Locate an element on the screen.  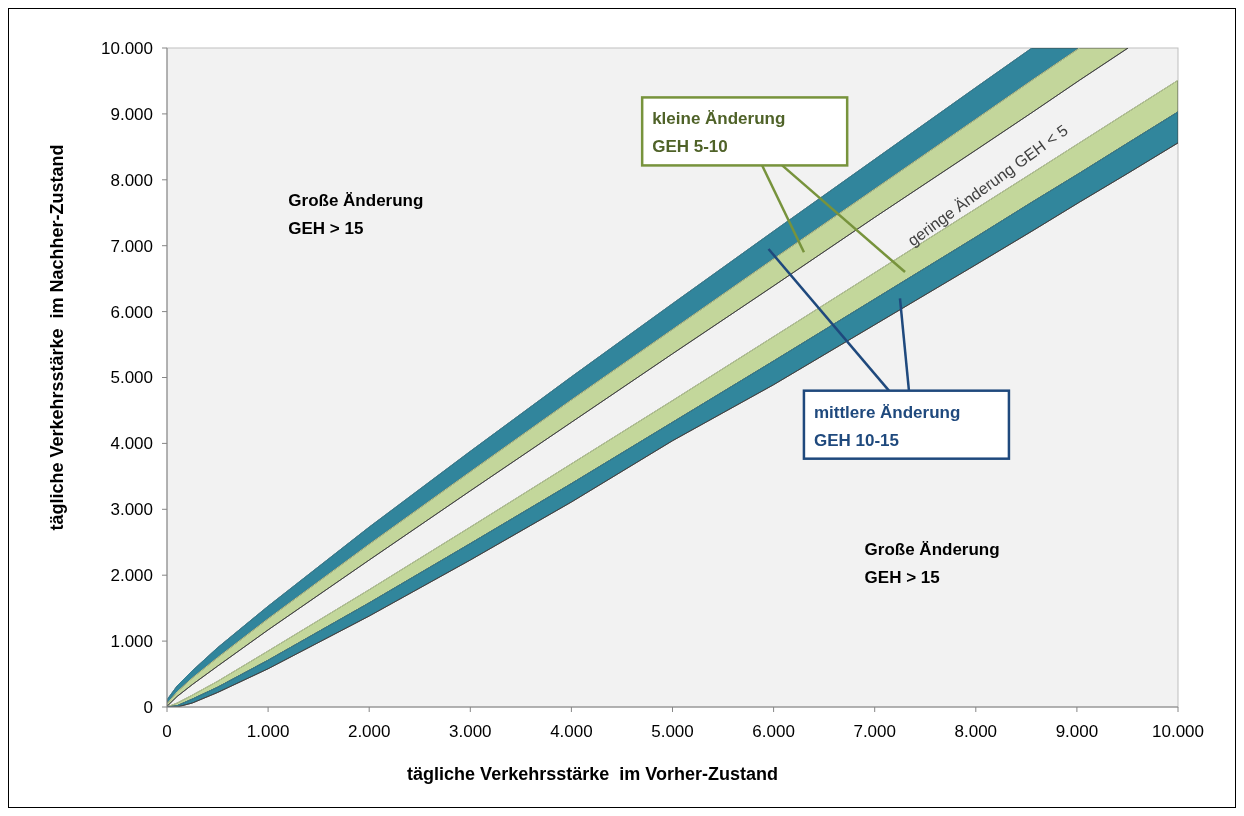
x-axis-title: tägliche Verkehrsstärke im Vorher-Zustand is located at coordinates (592, 774).